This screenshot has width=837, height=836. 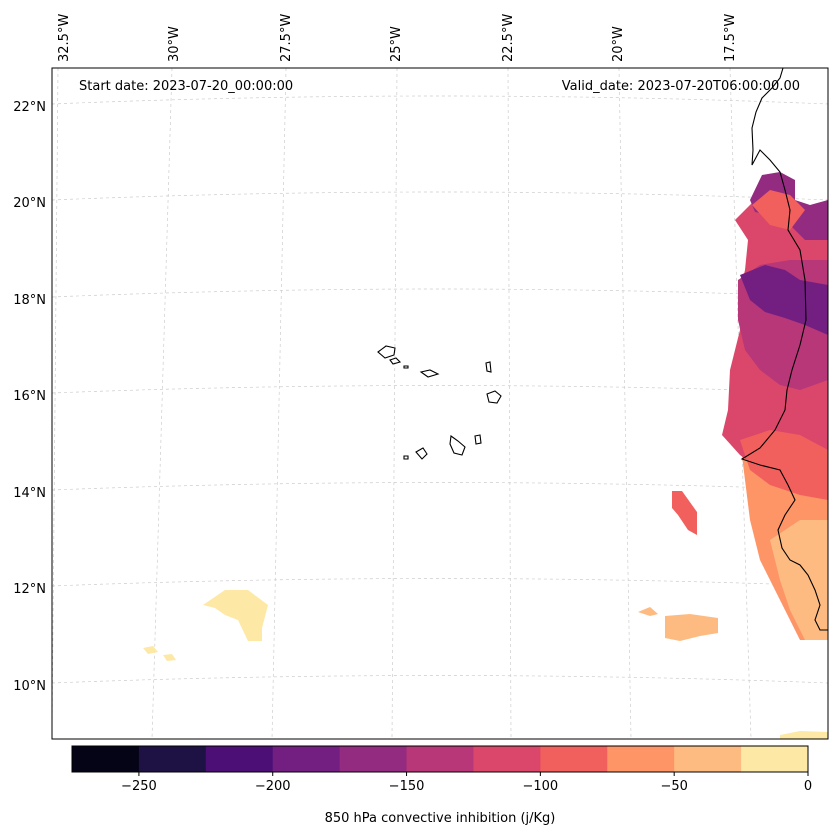 What do you see at coordinates (139, 786) in the screenshot?
I see `colorbar-tick-label: −250` at bounding box center [139, 786].